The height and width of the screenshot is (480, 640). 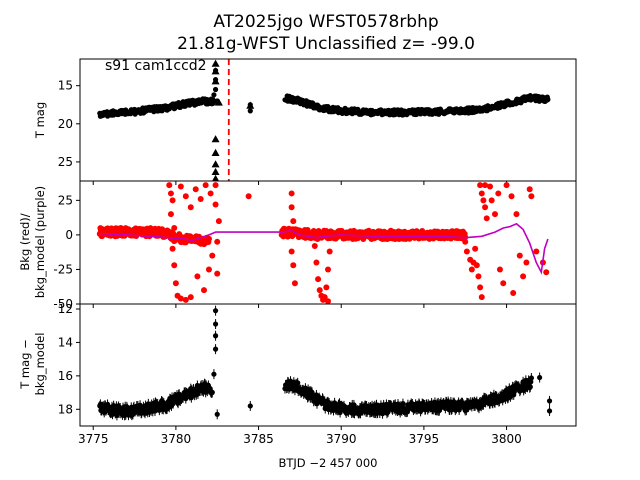 I want to click on xtick-label: 3785, so click(x=258, y=439).